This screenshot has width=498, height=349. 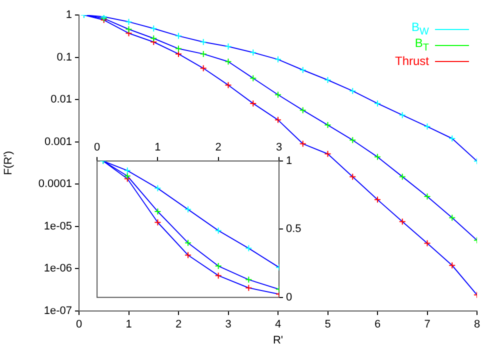 I want to click on y-tick-label: 1e-06, so click(x=58, y=268).